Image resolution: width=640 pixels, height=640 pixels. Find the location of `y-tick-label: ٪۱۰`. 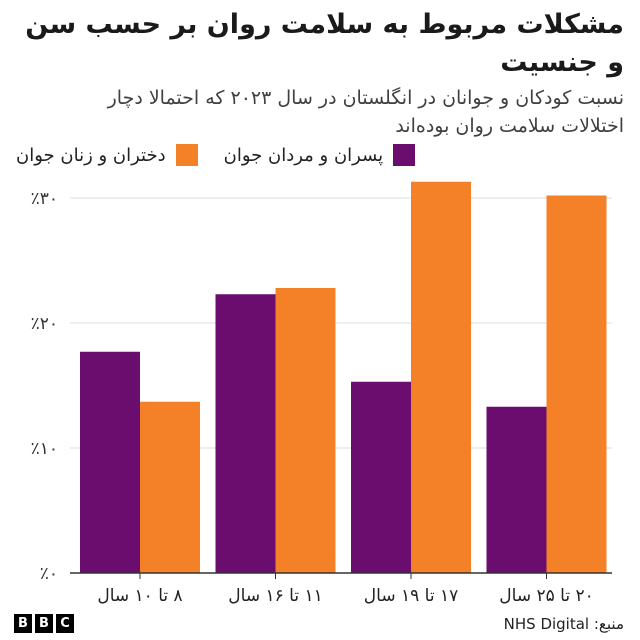

y-tick-label: ٪۱۰ is located at coordinates (44, 449).